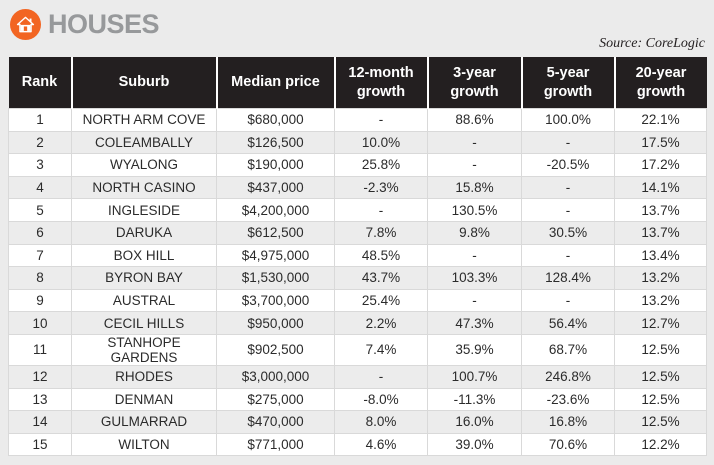 Image resolution: width=714 pixels, height=465 pixels. I want to click on cell-suburb: AUSTRAL, so click(144, 300).